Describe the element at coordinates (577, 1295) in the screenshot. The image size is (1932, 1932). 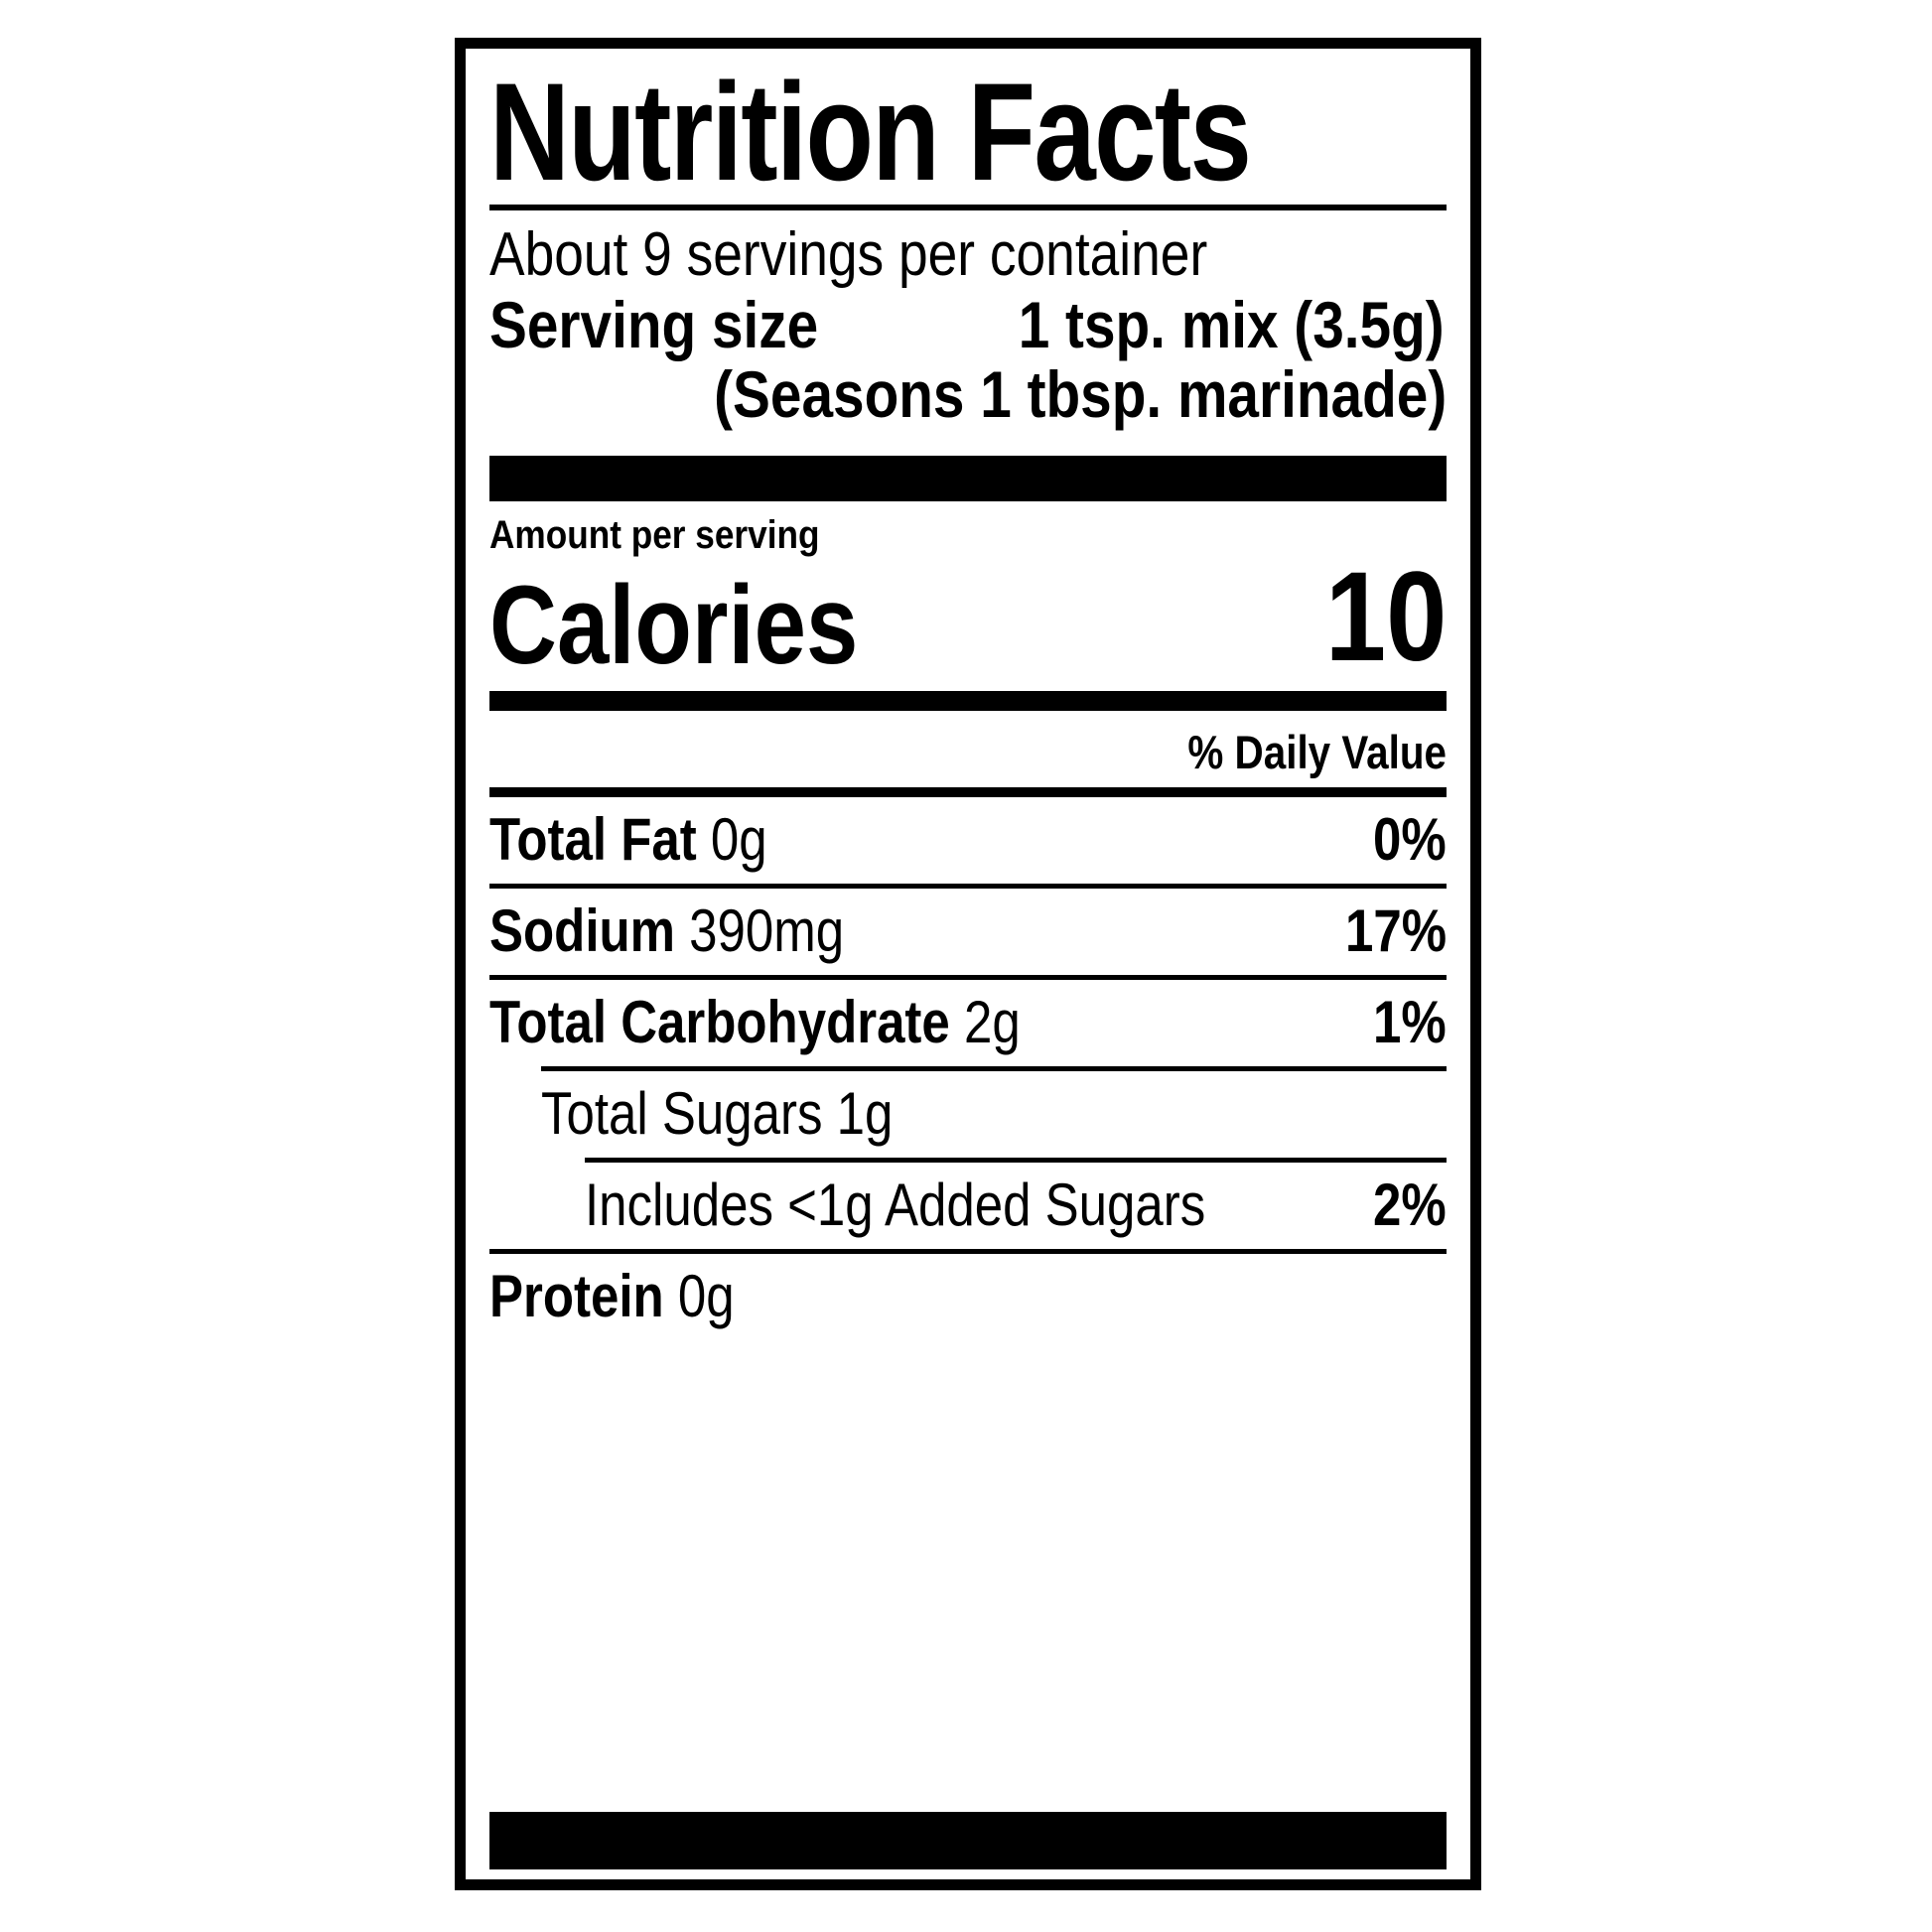
I see `nutrient-name-protein: Protein` at that location.